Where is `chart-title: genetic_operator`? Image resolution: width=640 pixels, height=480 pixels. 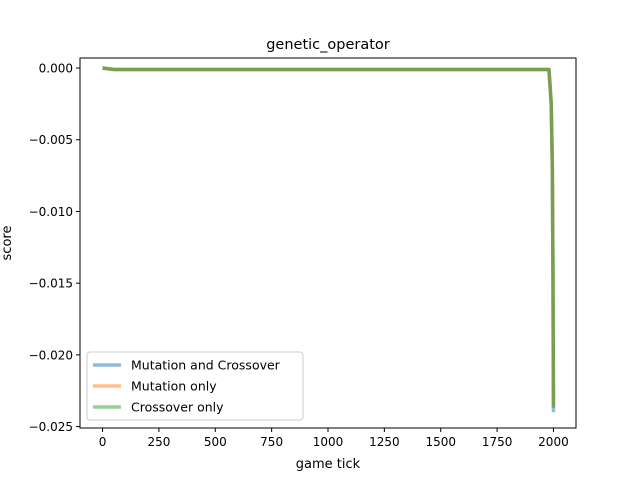
chart-title: genetic_operator is located at coordinates (328, 45).